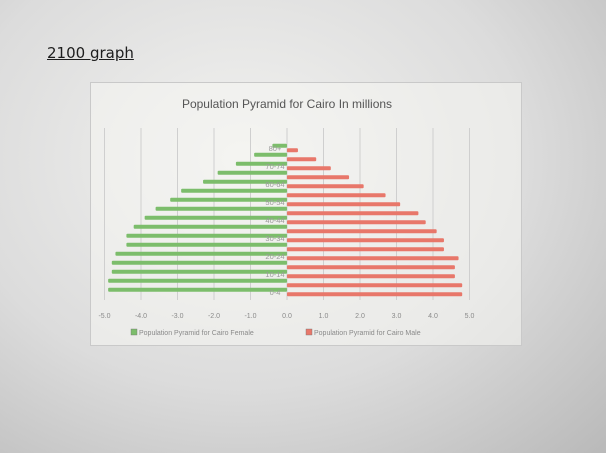 Image resolution: width=606 pixels, height=453 pixels. What do you see at coordinates (470, 316) in the screenshot?
I see `x-tick-label: 5.0` at bounding box center [470, 316].